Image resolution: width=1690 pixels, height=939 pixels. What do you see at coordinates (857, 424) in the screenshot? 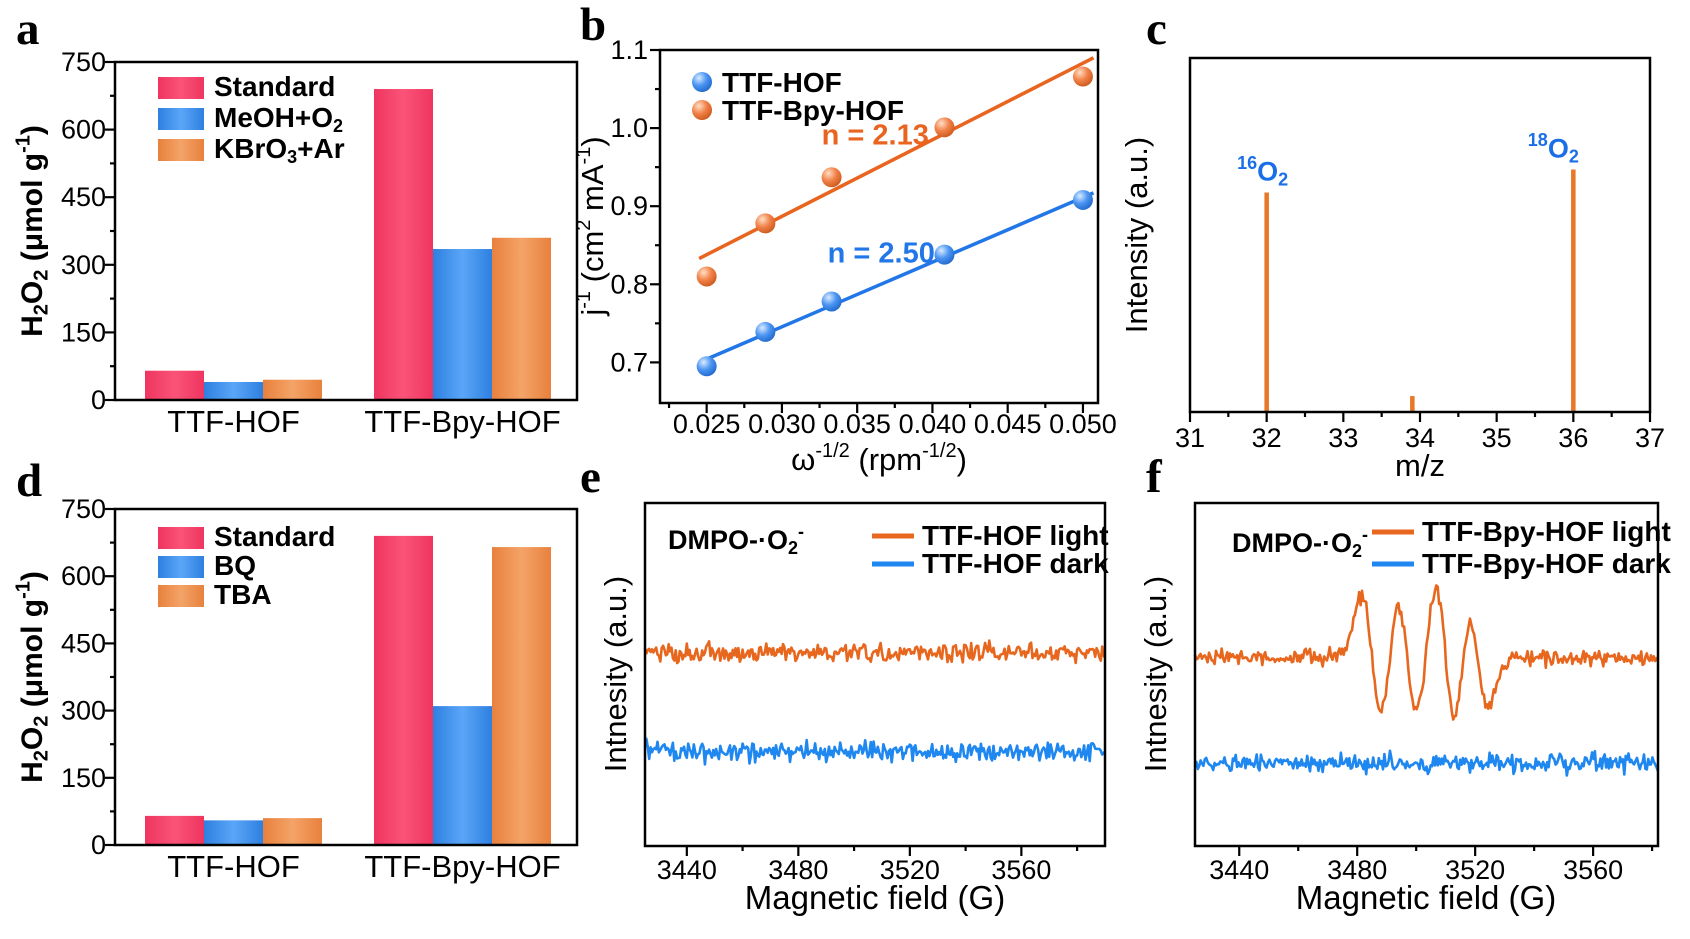
I see `x-tick-label: 0.035` at bounding box center [857, 424].